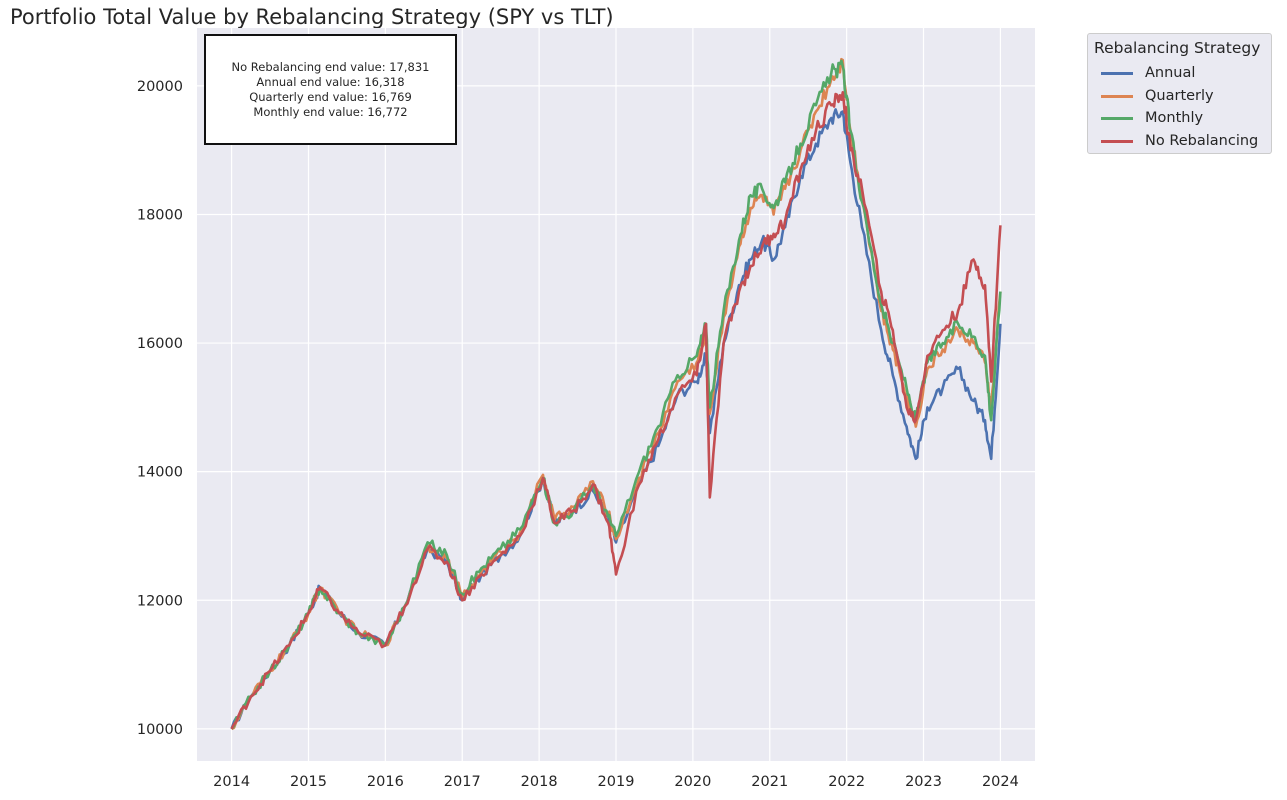  What do you see at coordinates (539, 782) in the screenshot?
I see `x-tick-label: 2018` at bounding box center [539, 782].